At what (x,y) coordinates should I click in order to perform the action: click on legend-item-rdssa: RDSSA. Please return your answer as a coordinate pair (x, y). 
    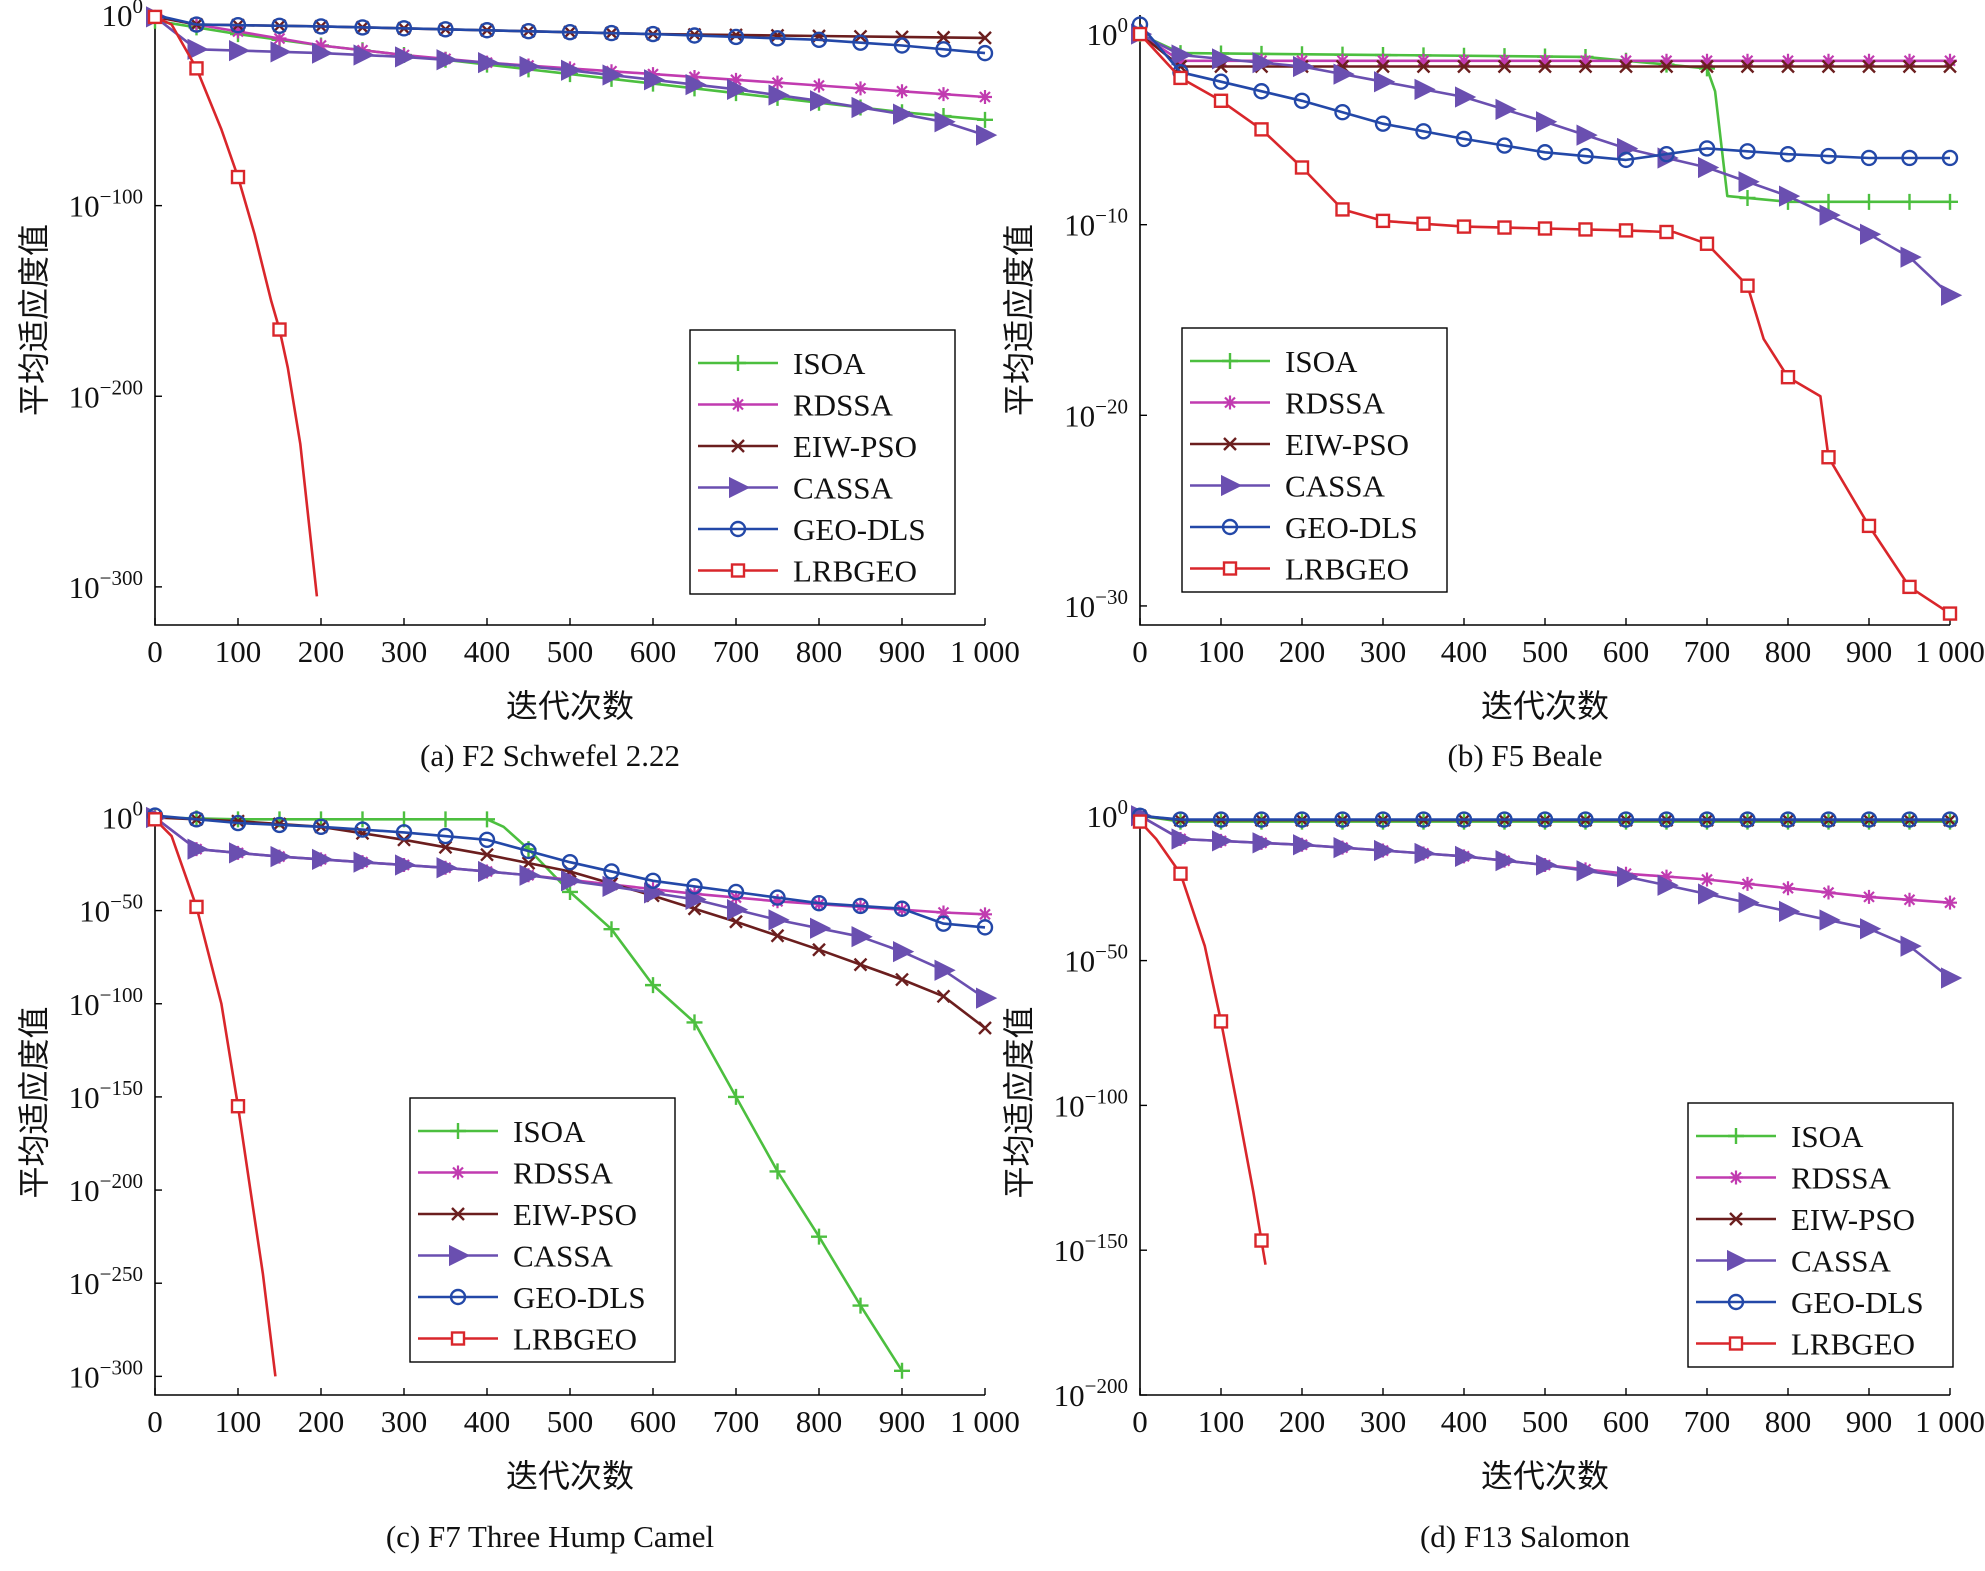
    Looking at the image, I should click on (796, 405).